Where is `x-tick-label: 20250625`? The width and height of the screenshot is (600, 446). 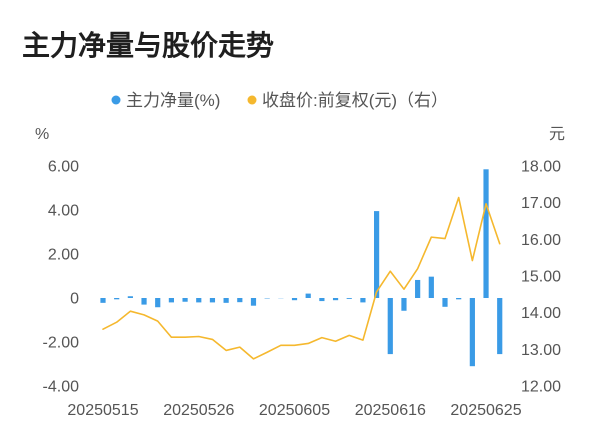 x-tick-label: 20250625 is located at coordinates (485, 410).